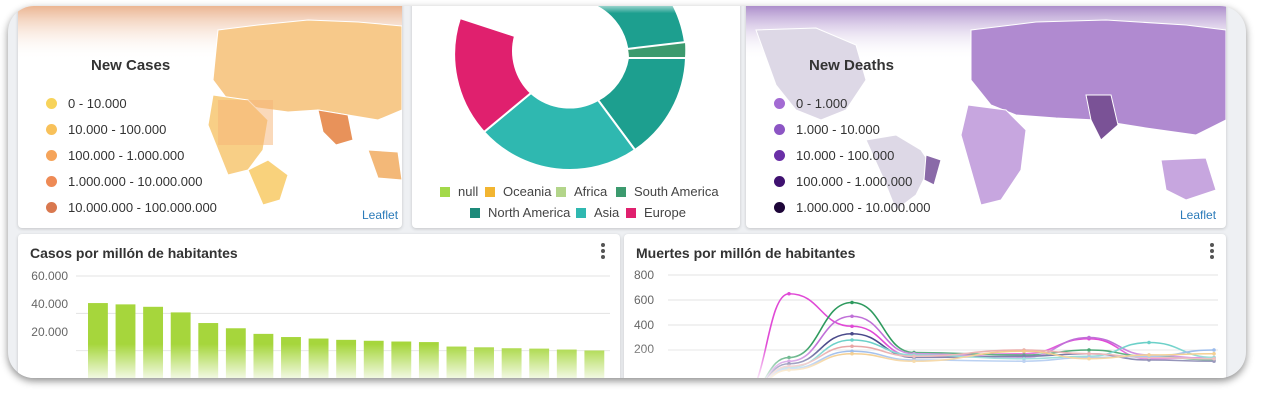 The height and width of the screenshot is (400, 1269). Describe the element at coordinates (656, 212) in the screenshot. I see `legend-item: Europe` at that location.